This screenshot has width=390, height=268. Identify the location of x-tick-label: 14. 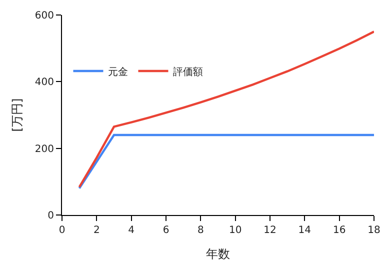
(305, 230).